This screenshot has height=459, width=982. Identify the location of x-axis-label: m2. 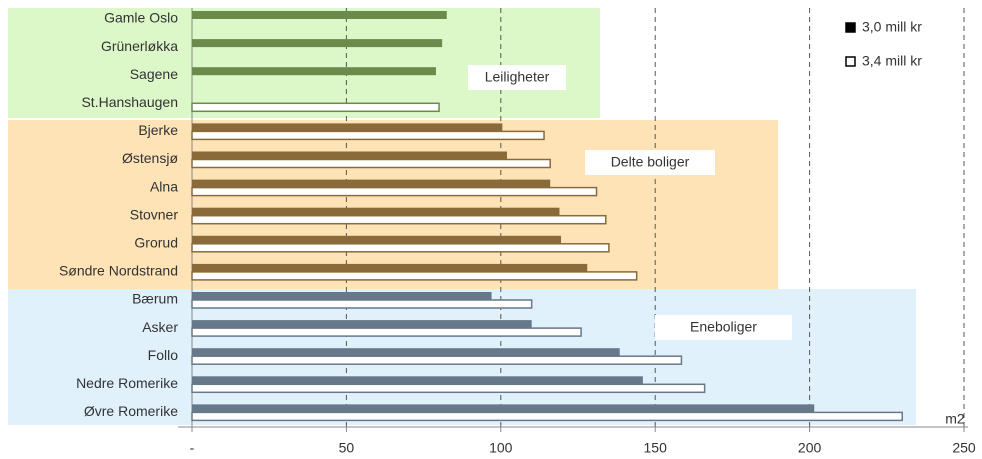
(955, 419).